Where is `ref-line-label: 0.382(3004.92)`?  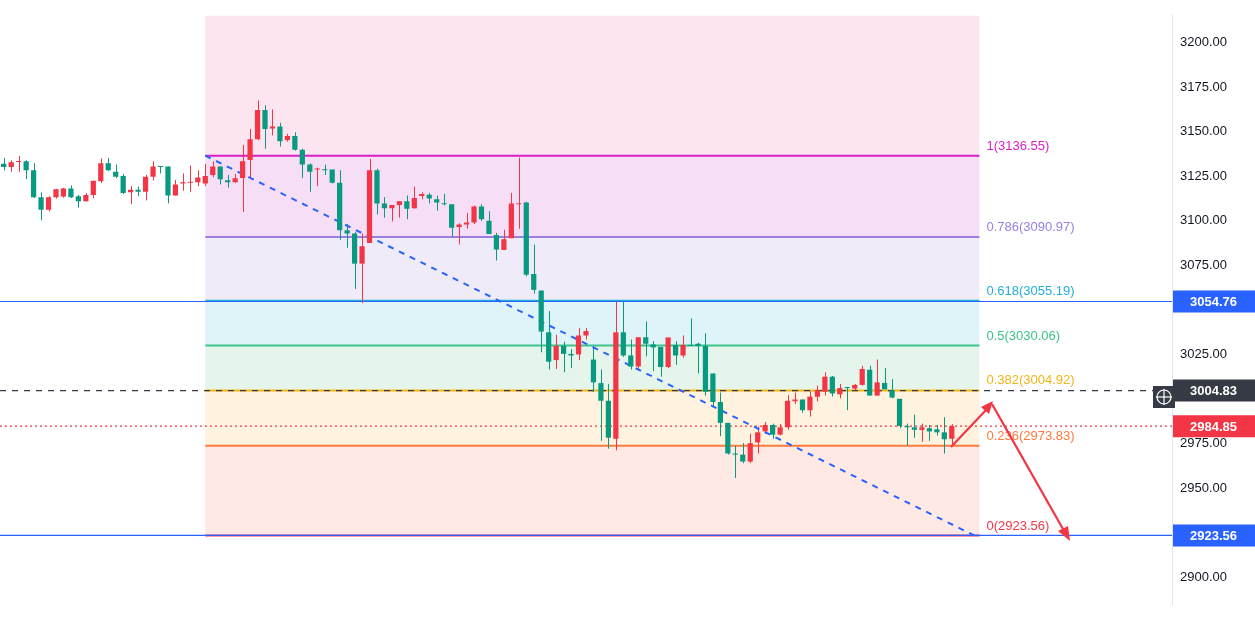 ref-line-label: 0.382(3004.92) is located at coordinates (1030, 380).